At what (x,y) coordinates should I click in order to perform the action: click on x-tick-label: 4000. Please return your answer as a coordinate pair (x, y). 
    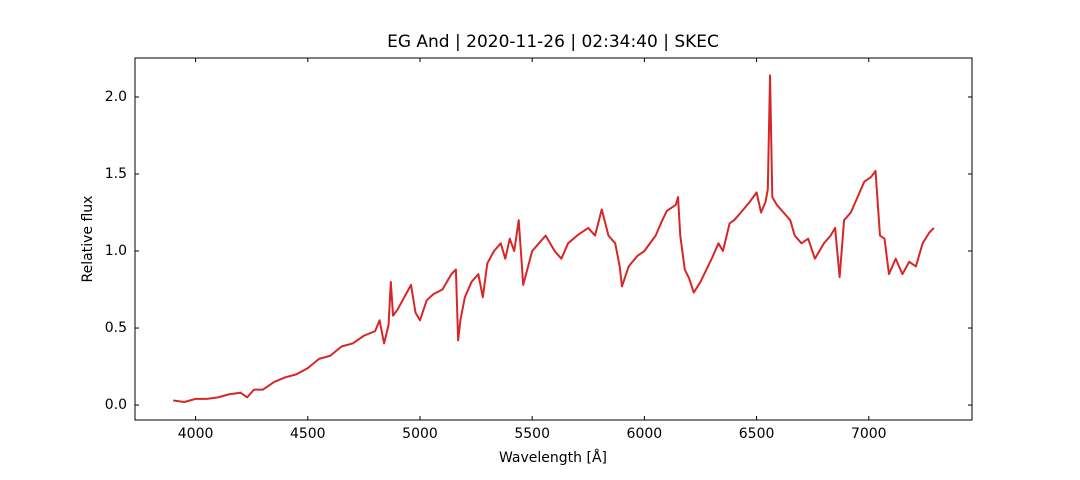
    Looking at the image, I should click on (196, 434).